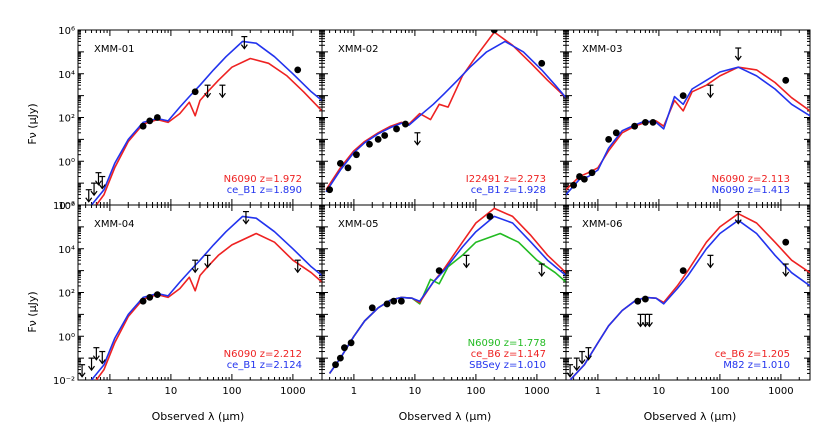  What do you see at coordinates (506, 179) in the screenshot?
I see `legend-label-1: I22491 z=2.273` at bounding box center [506, 179].